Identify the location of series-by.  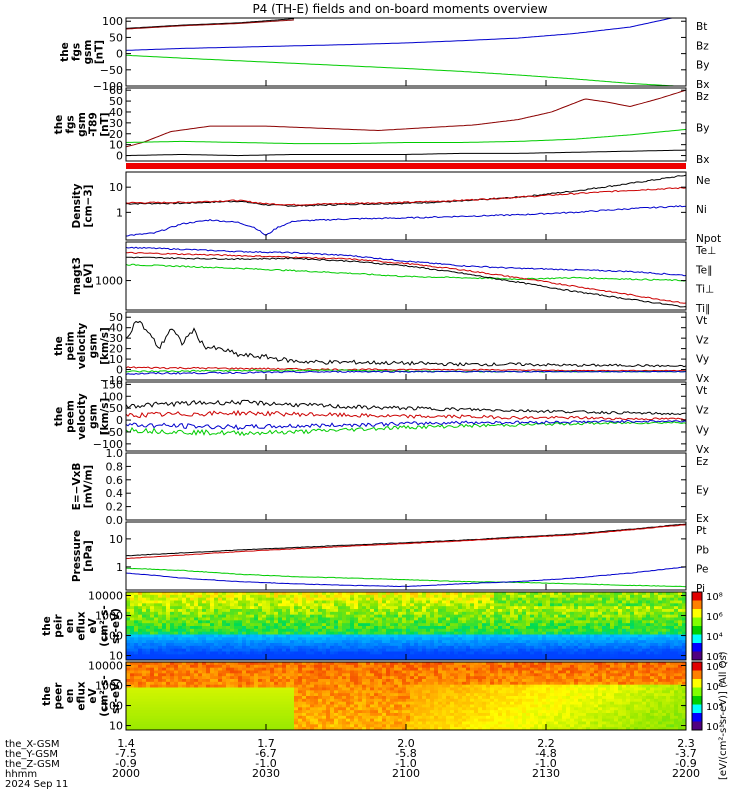
(405, 70).